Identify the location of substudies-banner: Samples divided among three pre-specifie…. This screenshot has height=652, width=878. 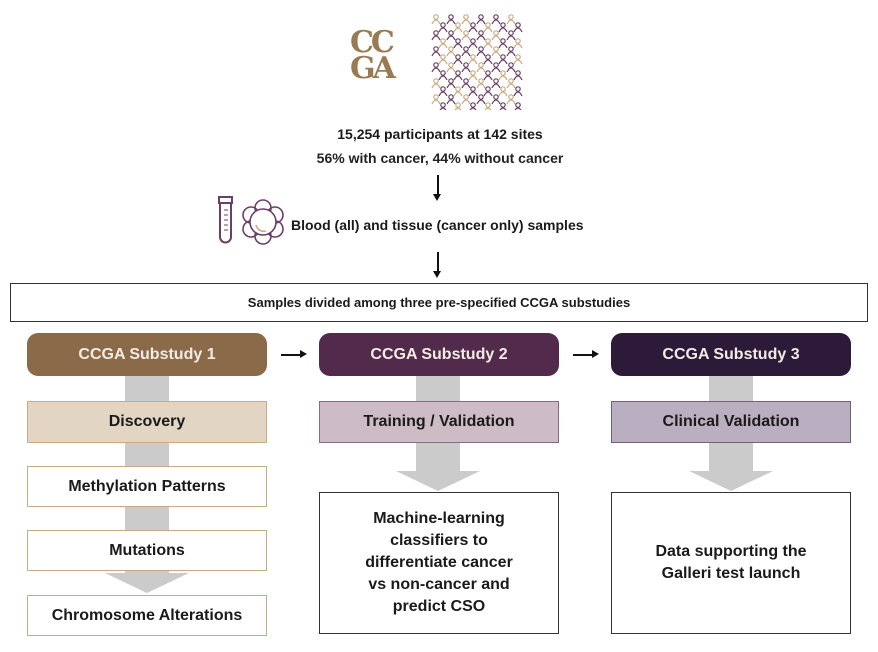
(439, 302).